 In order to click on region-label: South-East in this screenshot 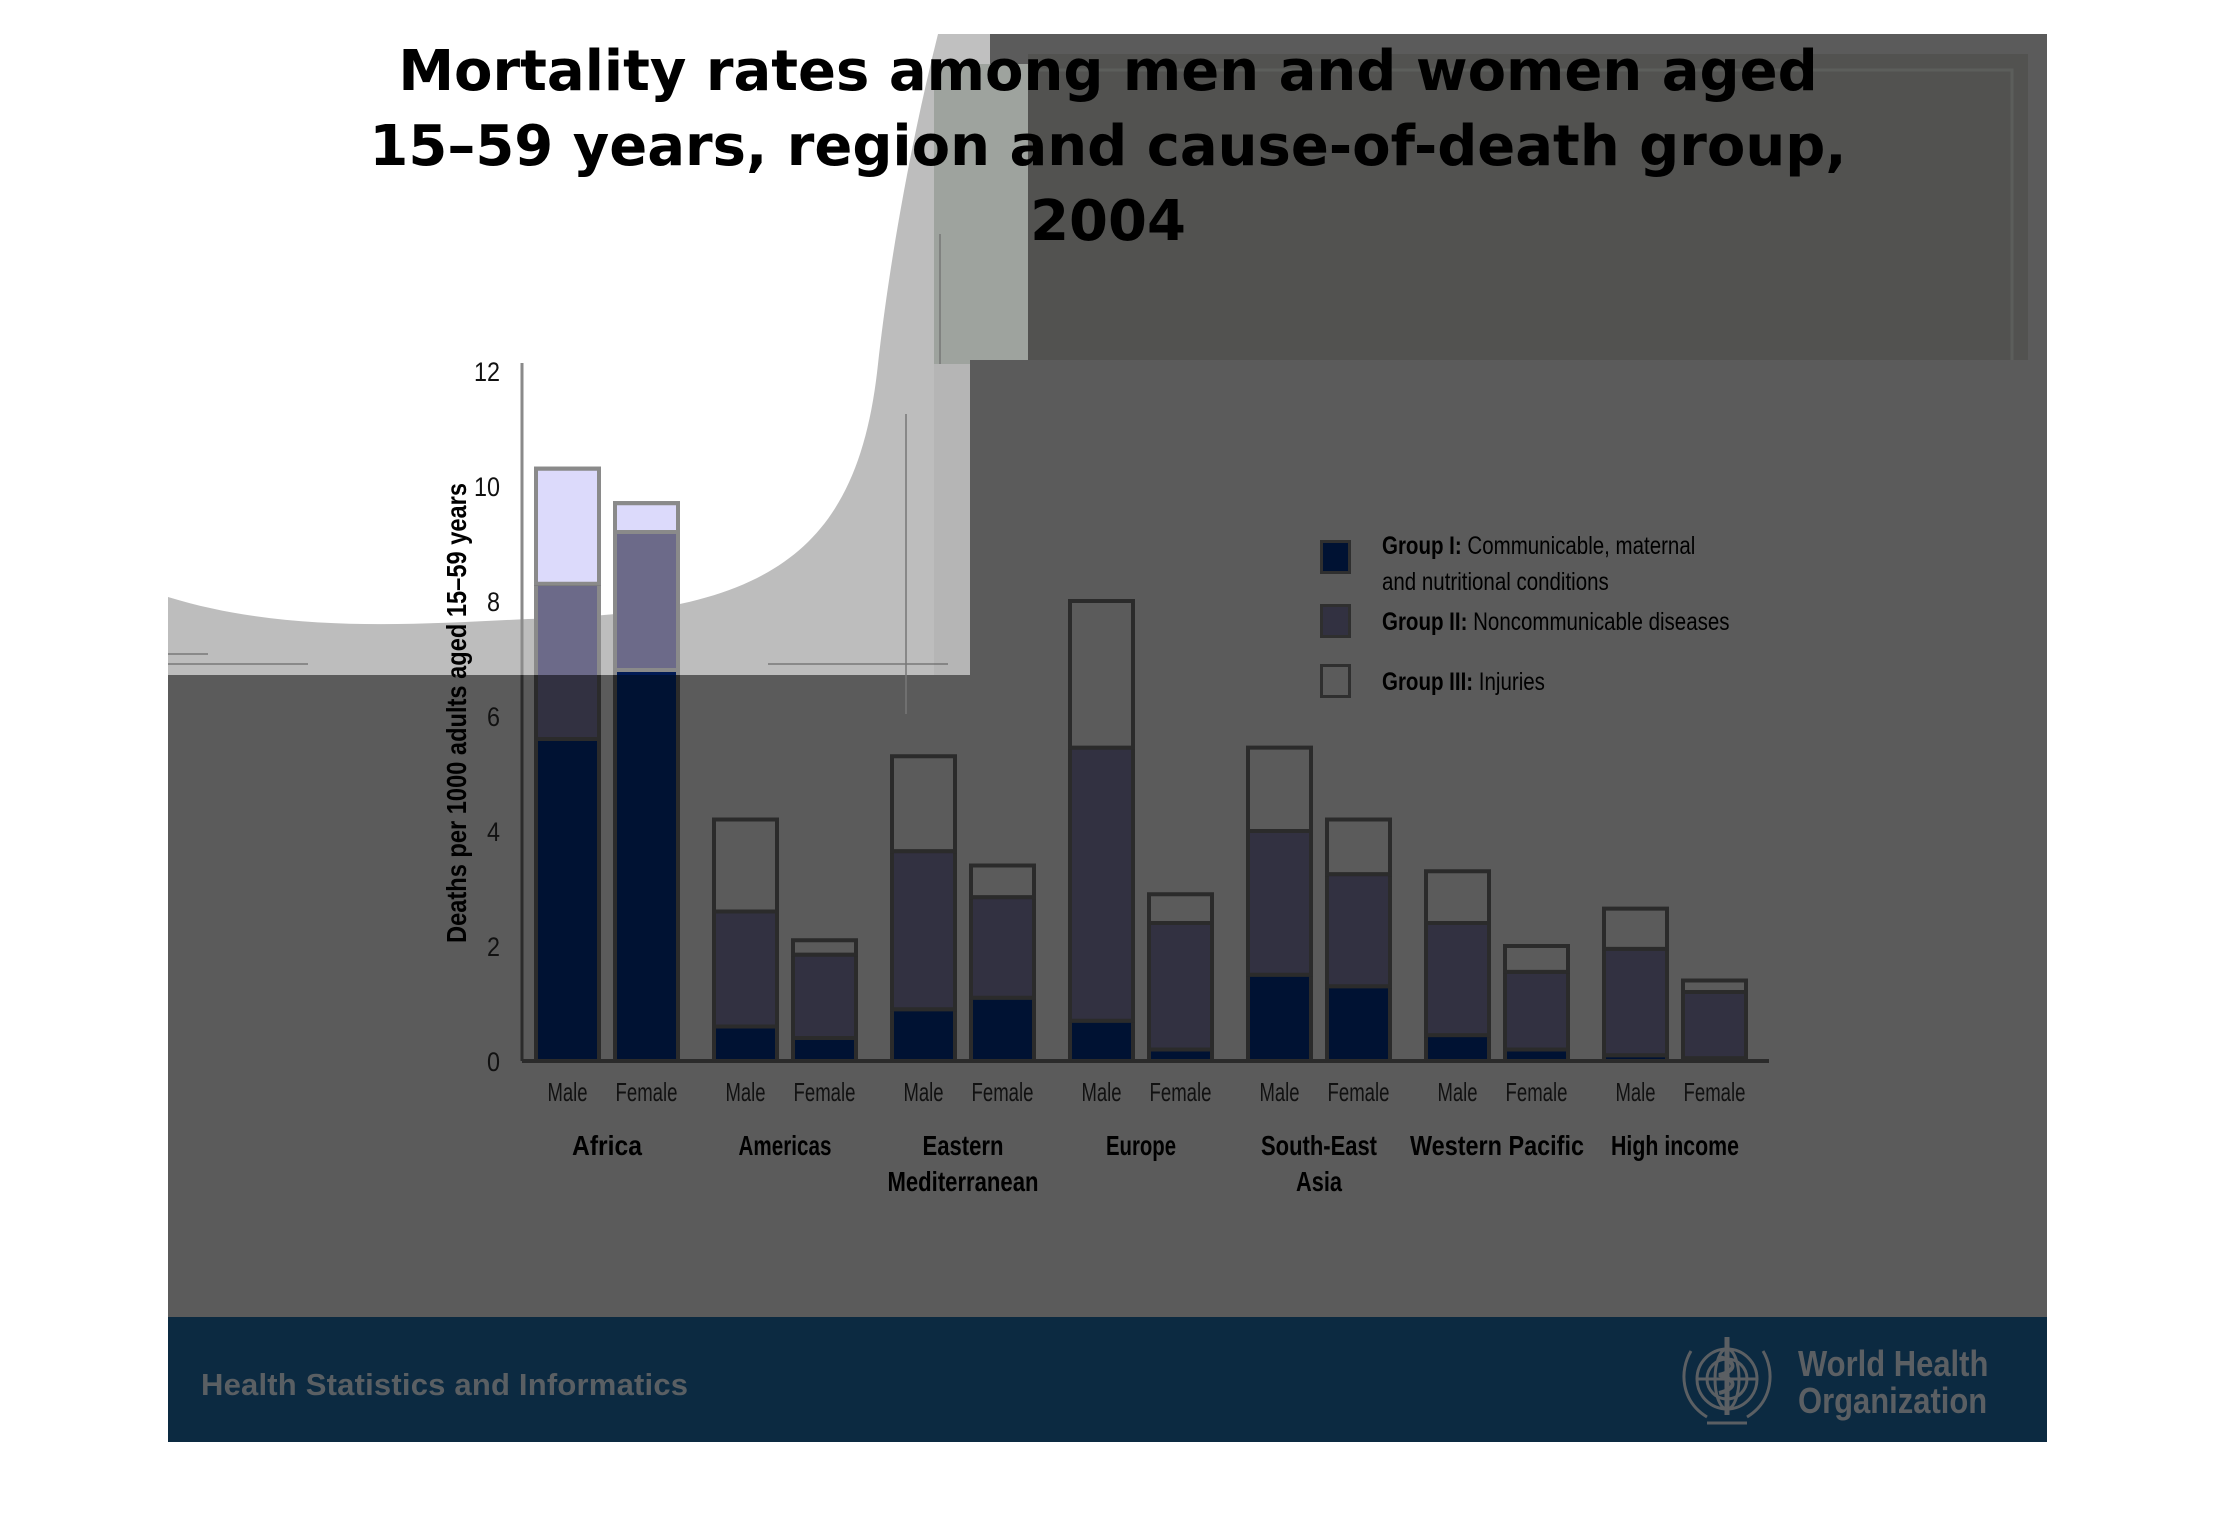, I will do `click(1319, 1145)`.